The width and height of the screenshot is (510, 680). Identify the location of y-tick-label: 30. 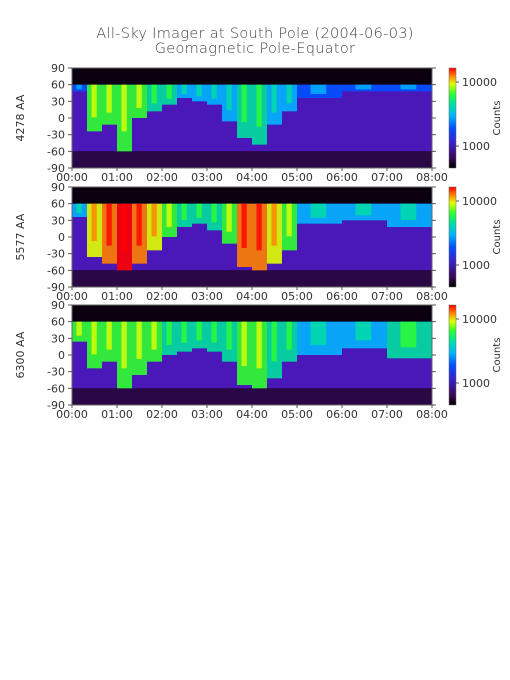
(58, 101).